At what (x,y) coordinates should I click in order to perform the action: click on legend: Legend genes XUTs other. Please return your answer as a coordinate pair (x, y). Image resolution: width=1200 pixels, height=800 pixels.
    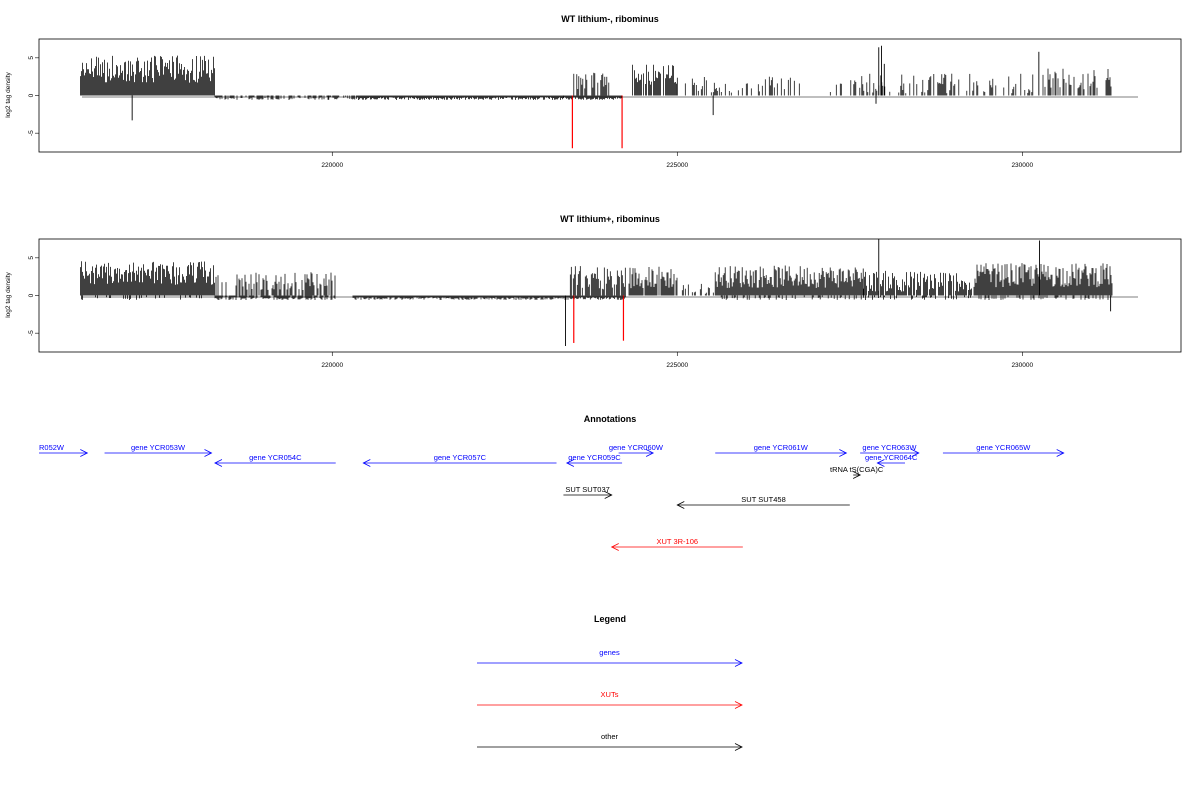
    Looking at the image, I should click on (610, 682).